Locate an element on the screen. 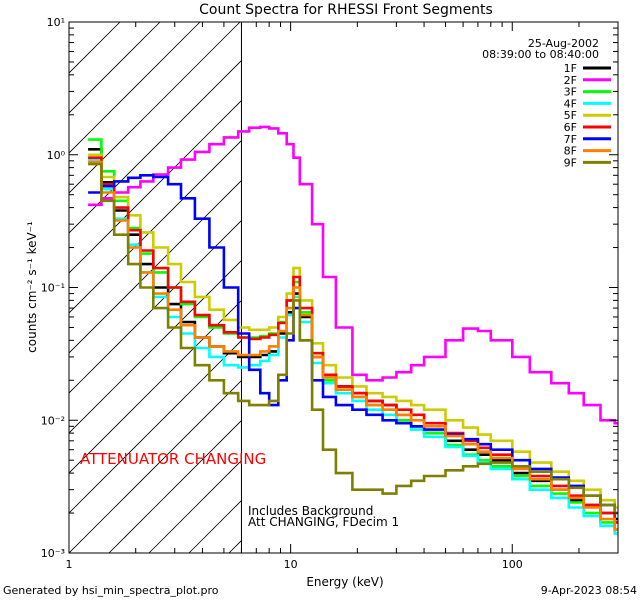 Image resolution: width=640 pixels, height=600 pixels. background-annotation: Includes Background is located at coordinates (310, 511).